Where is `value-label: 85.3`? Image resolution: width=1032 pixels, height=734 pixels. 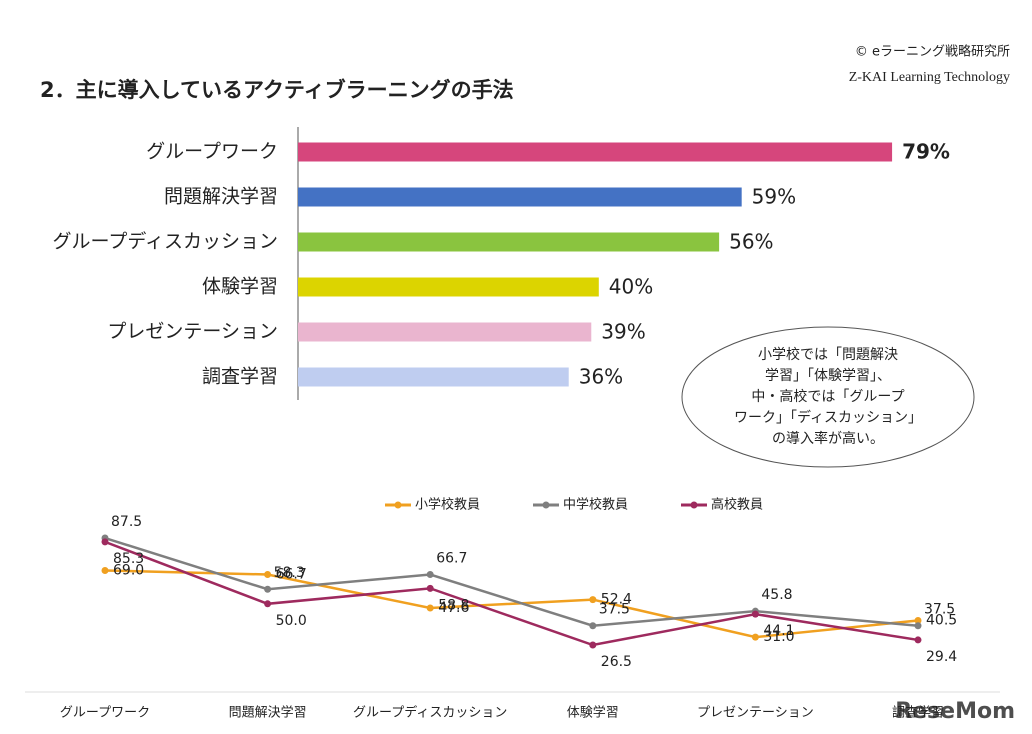 value-label: 85.3 is located at coordinates (128, 559).